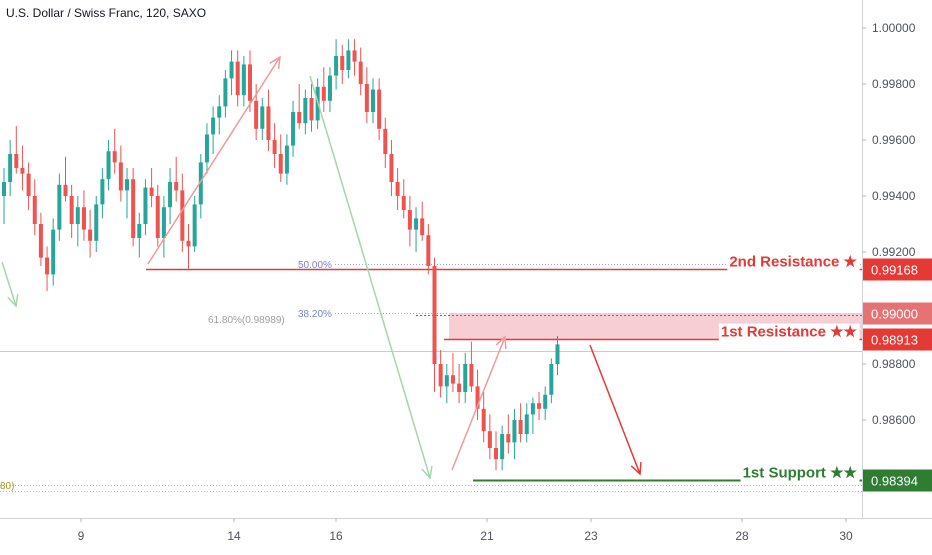 This screenshot has height=555, width=932. What do you see at coordinates (894, 364) in the screenshot?
I see `y-tick-label: 0.98800` at bounding box center [894, 364].